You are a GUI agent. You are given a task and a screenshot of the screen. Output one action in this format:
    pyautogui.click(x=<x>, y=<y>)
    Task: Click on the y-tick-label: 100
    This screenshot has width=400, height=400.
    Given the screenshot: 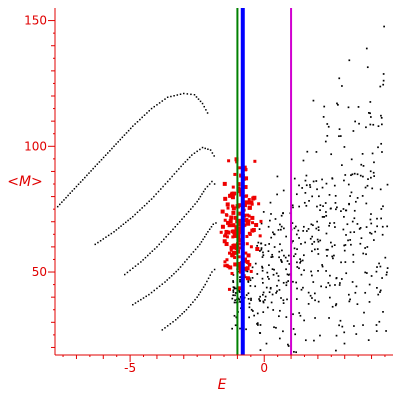 What is the action you would take?
    pyautogui.click(x=35, y=146)
    